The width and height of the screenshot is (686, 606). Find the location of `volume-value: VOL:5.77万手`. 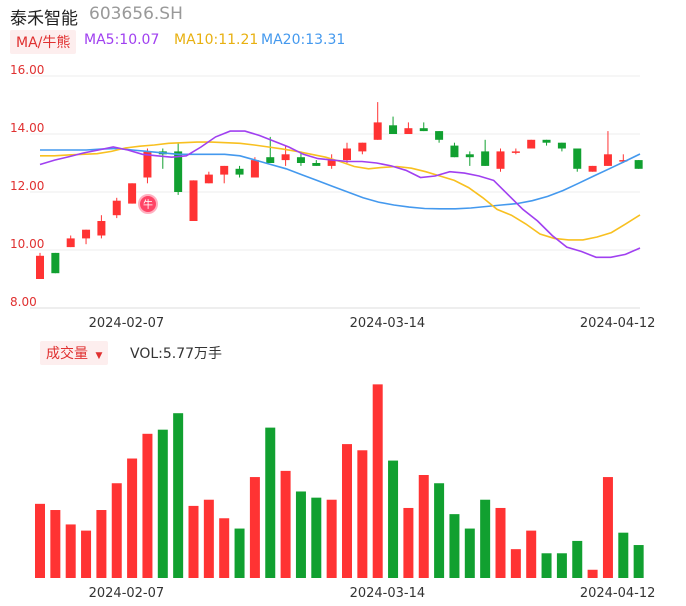

volume-value: VOL:5.77万手 is located at coordinates (176, 354).